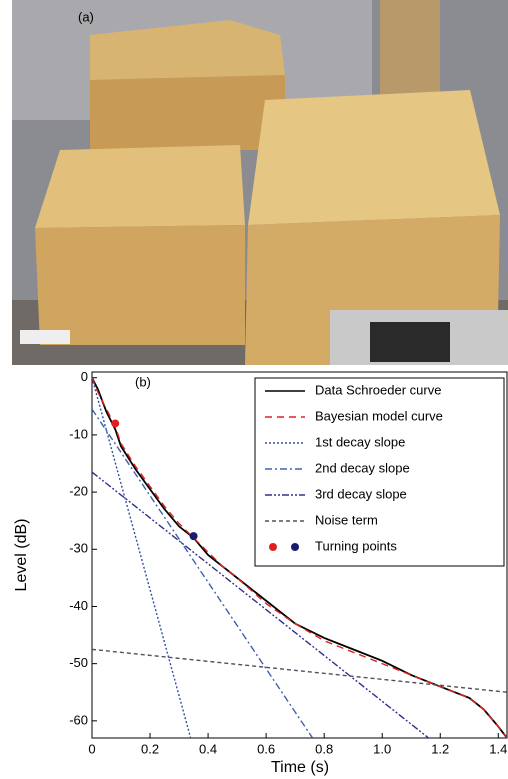  What do you see at coordinates (78, 605) in the screenshot?
I see `y-tick-label: -40` at bounding box center [78, 605].